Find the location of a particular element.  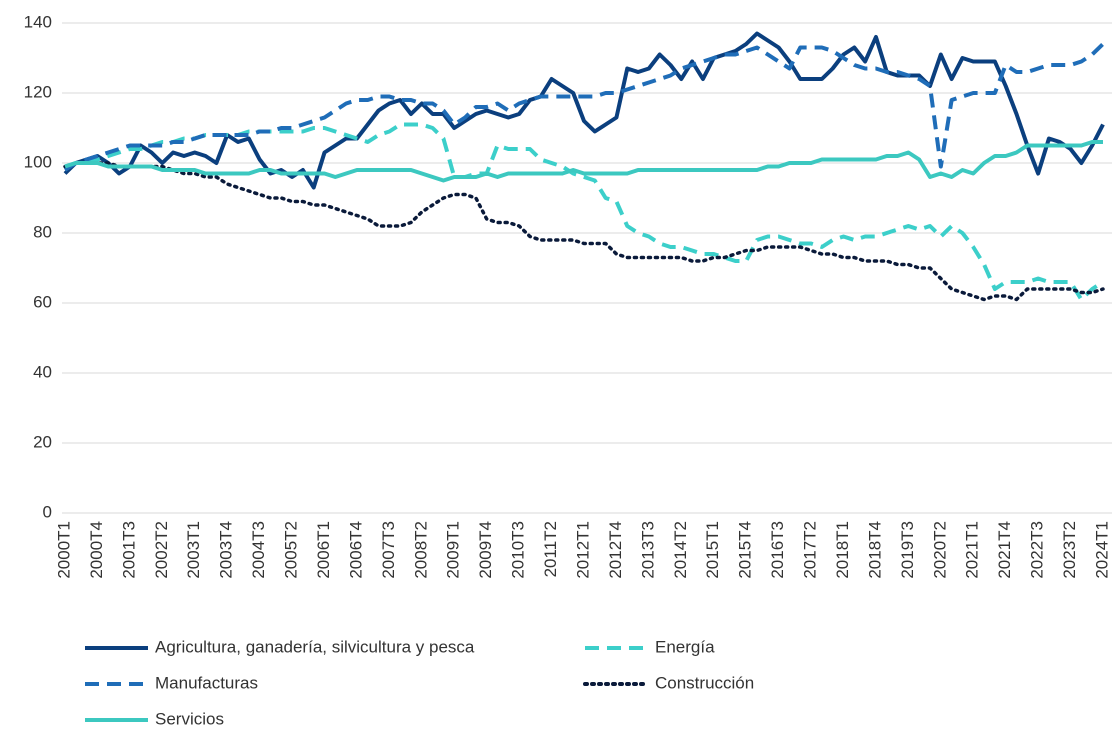

x-tick-label: 2018T4 is located at coordinates (874, 550).